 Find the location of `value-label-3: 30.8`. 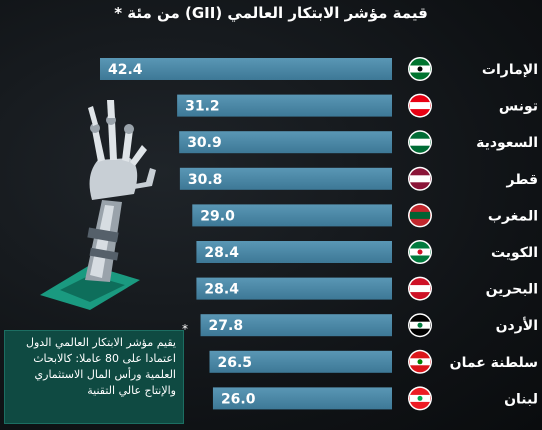

value-label-3: 30.8 is located at coordinates (205, 180).